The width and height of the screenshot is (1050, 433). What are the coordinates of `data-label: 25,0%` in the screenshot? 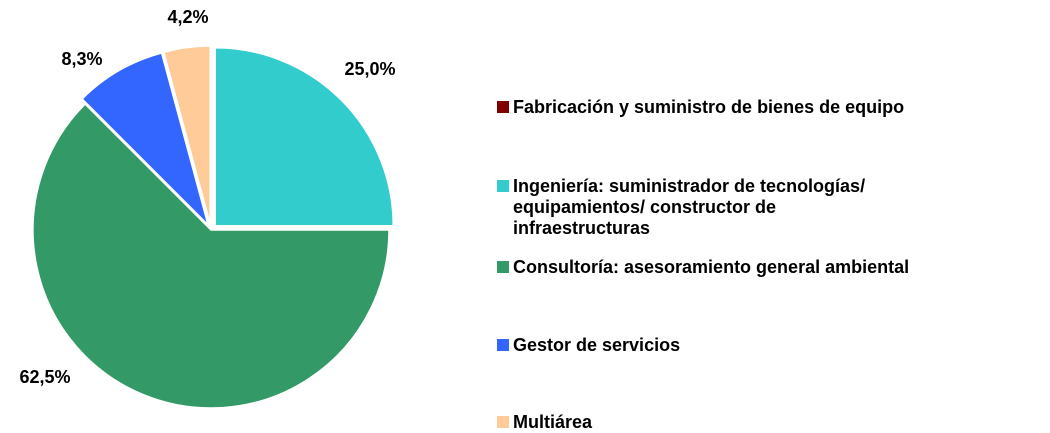 It's located at (369, 69).